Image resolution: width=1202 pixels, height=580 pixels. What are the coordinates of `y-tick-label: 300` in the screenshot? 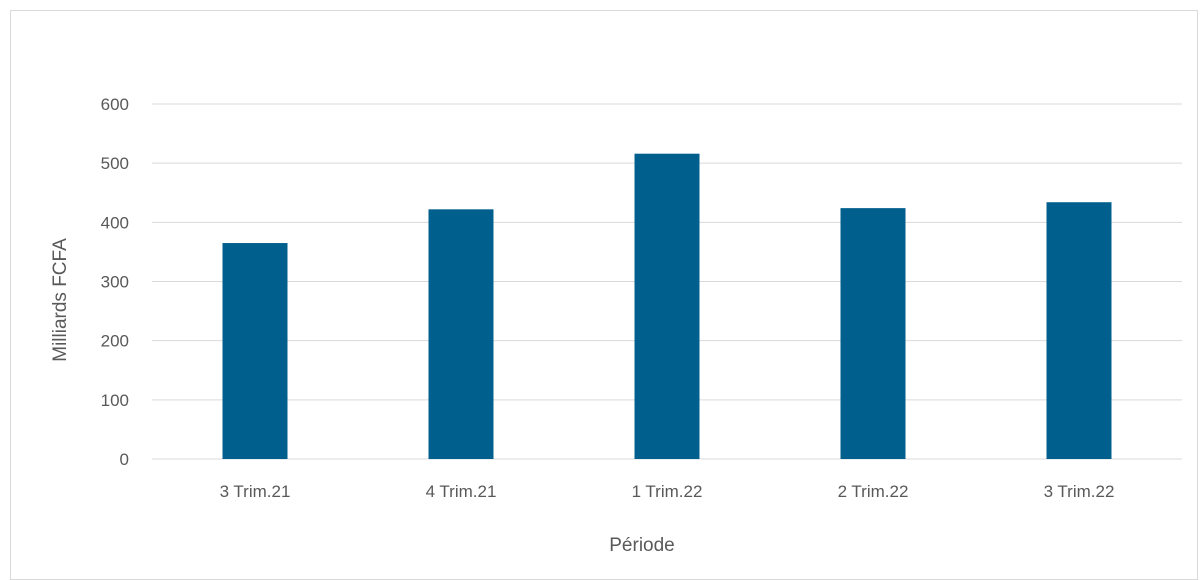 It's located at (115, 282).